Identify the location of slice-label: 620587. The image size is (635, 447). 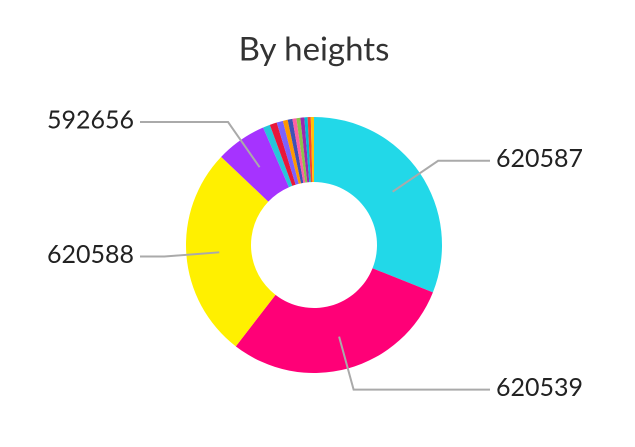
(539, 158).